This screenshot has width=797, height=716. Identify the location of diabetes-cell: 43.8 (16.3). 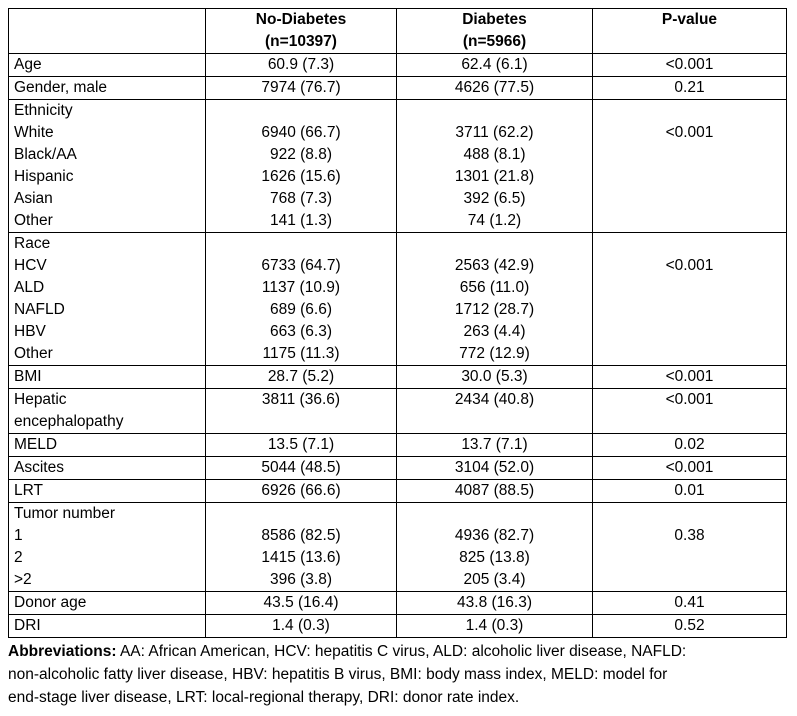
(494, 603).